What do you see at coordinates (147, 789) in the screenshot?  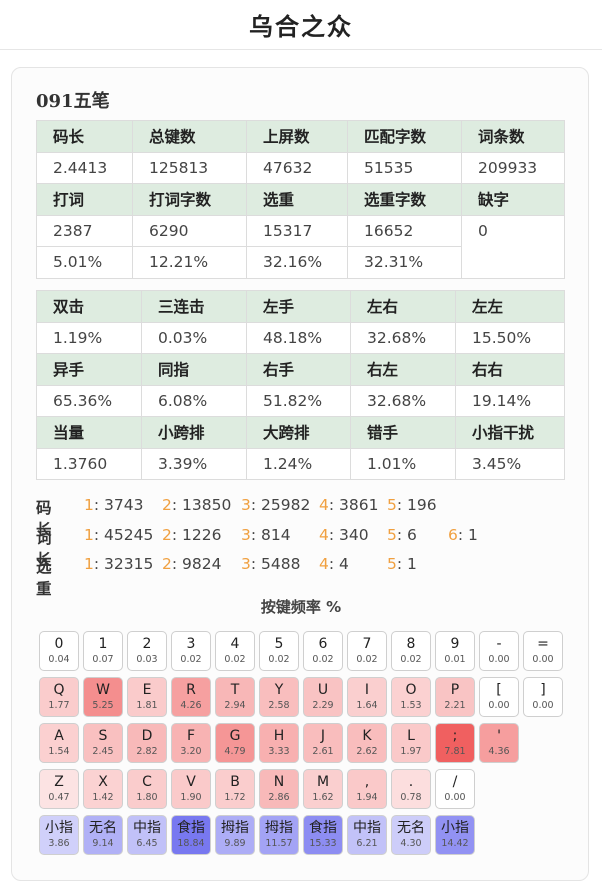 I see `key-frequency-cell: C 1.80` at bounding box center [147, 789].